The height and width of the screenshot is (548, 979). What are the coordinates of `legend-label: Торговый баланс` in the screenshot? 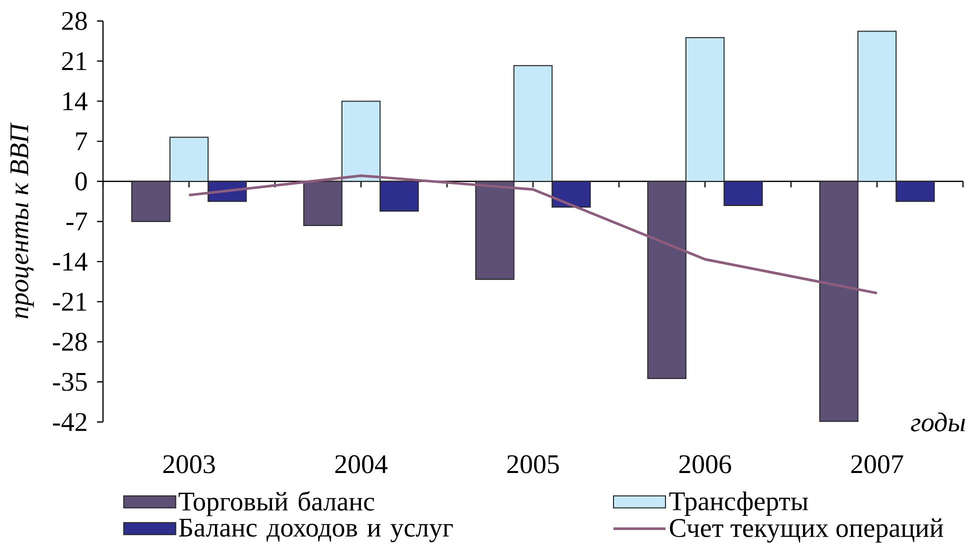 It's located at (276, 503).